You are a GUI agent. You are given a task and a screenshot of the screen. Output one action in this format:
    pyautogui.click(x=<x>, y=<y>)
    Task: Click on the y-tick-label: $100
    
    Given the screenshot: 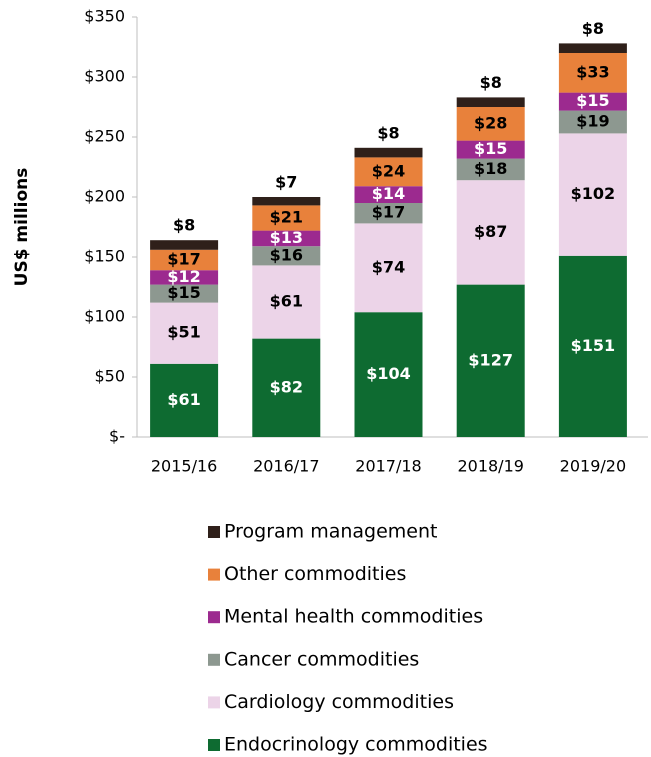 What is the action you would take?
    pyautogui.click(x=104, y=316)
    